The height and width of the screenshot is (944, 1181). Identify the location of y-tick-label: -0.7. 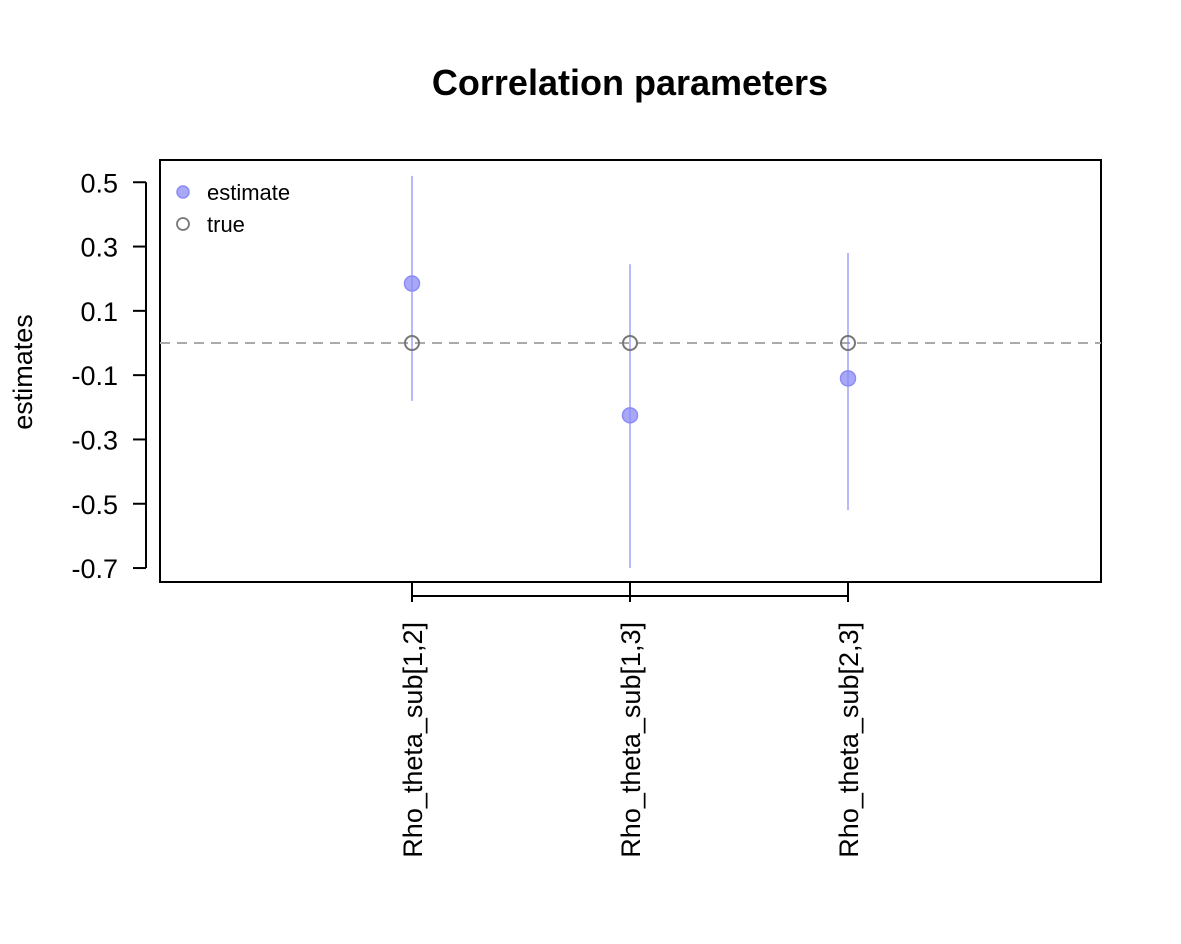
(94, 569).